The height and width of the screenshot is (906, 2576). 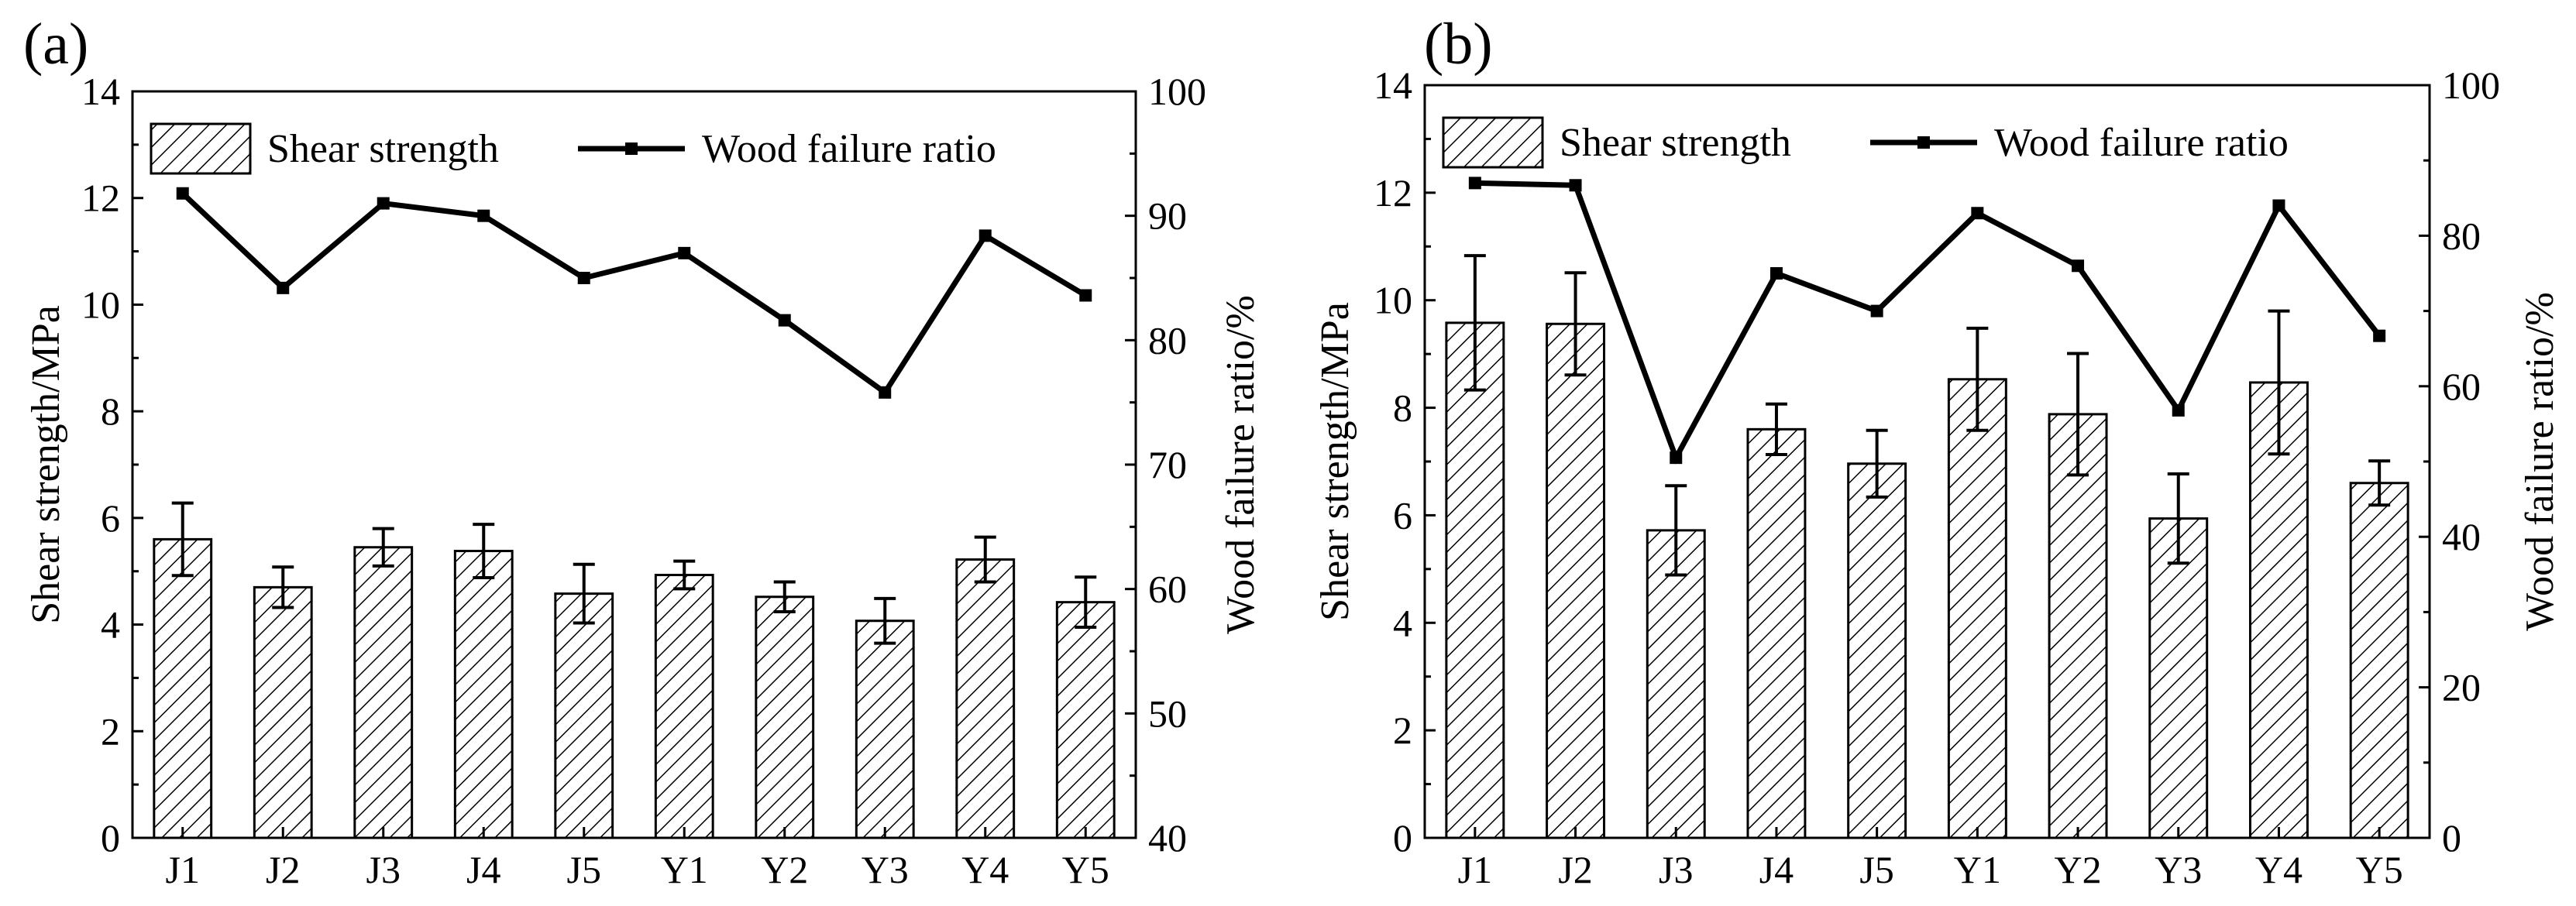 I want to click on y2-tick-label: 0, so click(x=2451, y=838).